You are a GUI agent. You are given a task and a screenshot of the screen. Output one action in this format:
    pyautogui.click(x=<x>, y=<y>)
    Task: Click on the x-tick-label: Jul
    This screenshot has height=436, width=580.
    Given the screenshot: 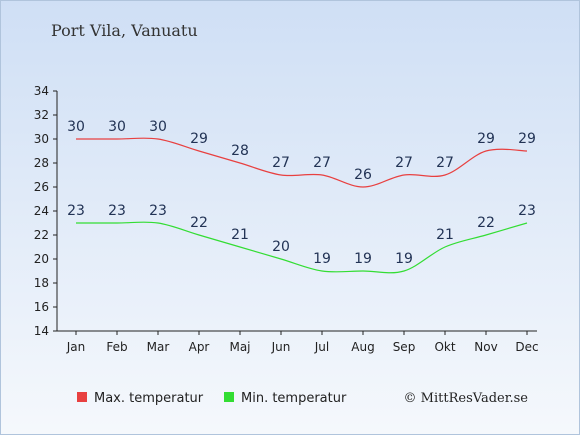 What is the action you would take?
    pyautogui.click(x=321, y=347)
    